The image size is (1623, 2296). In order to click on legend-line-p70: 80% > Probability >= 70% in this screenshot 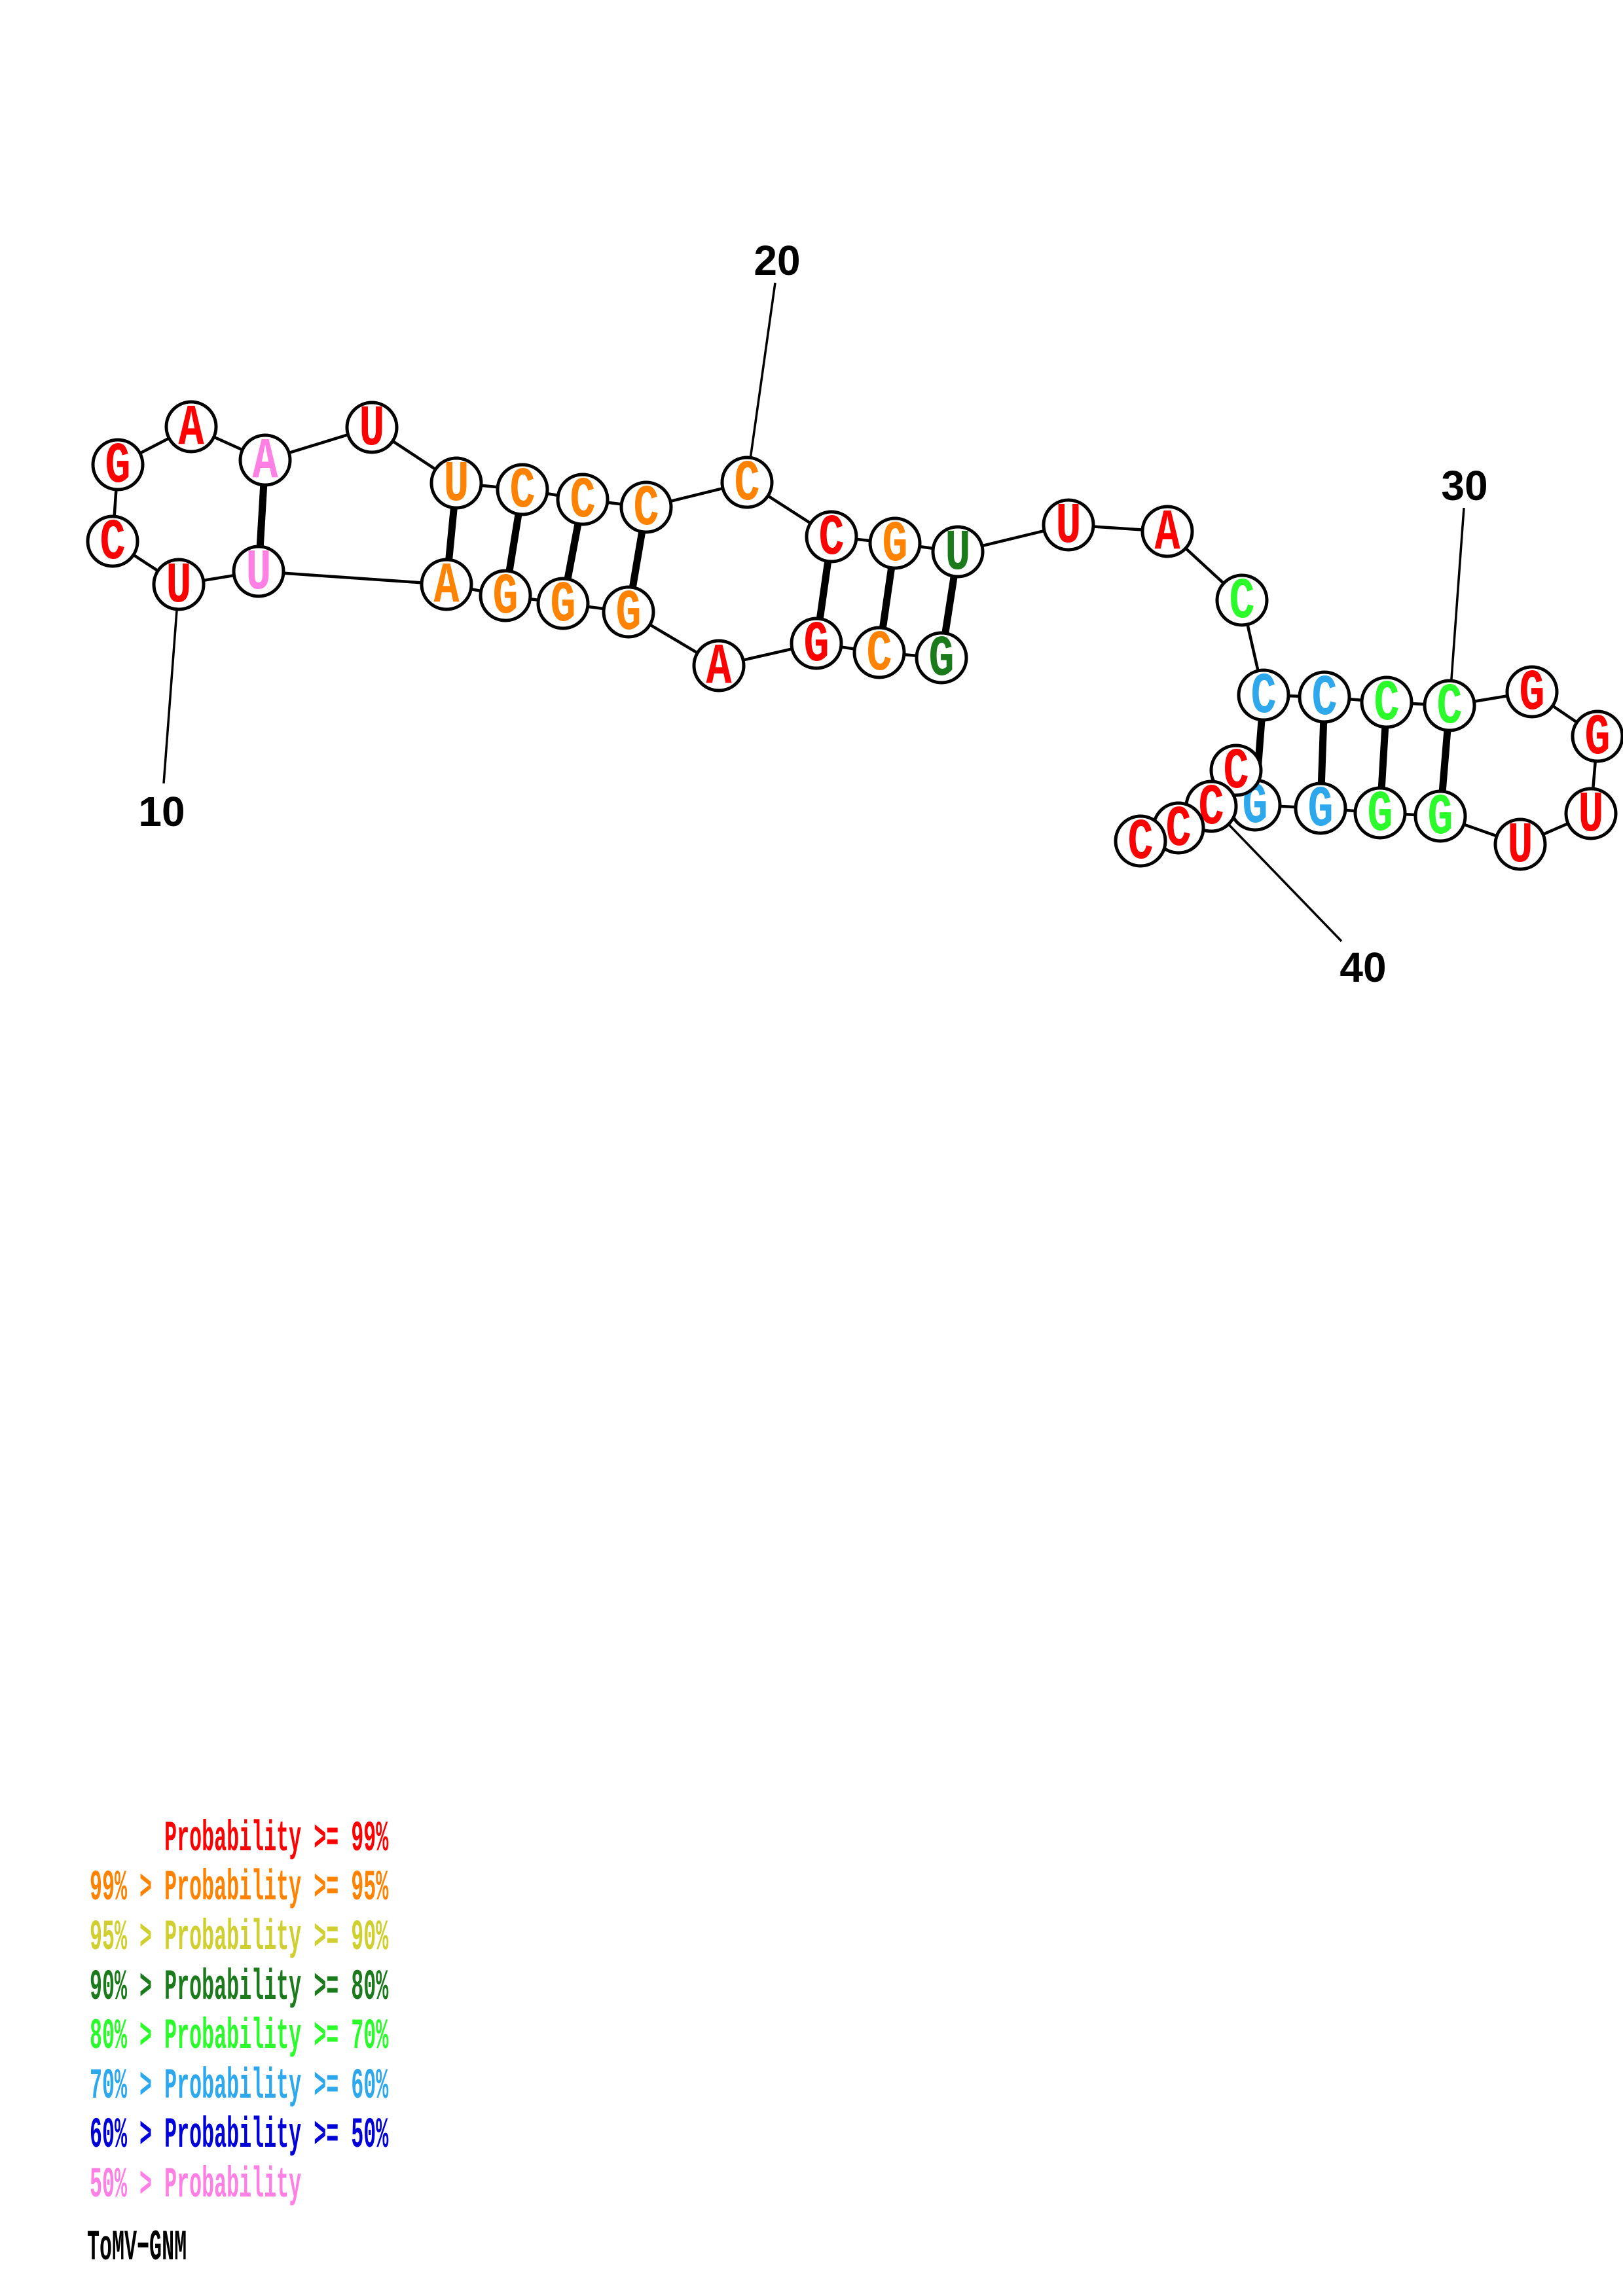, I will do `click(239, 2036)`.